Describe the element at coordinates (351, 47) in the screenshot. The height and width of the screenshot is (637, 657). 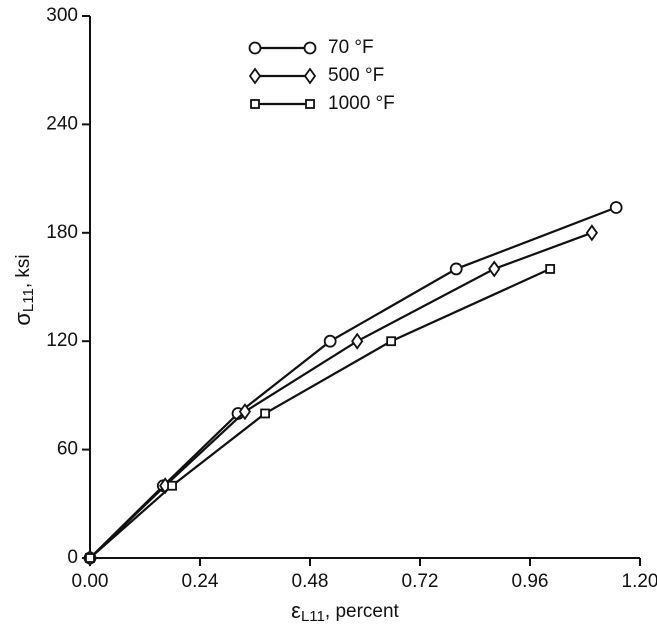
I see `legend-label: 70 °F` at that location.